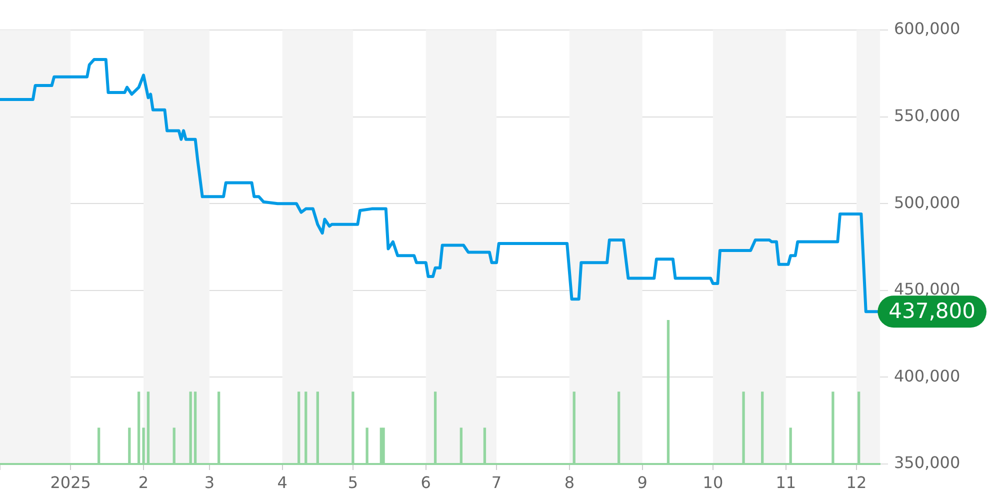  What do you see at coordinates (713, 482) in the screenshot?
I see `x-tick-label: 10` at bounding box center [713, 482].